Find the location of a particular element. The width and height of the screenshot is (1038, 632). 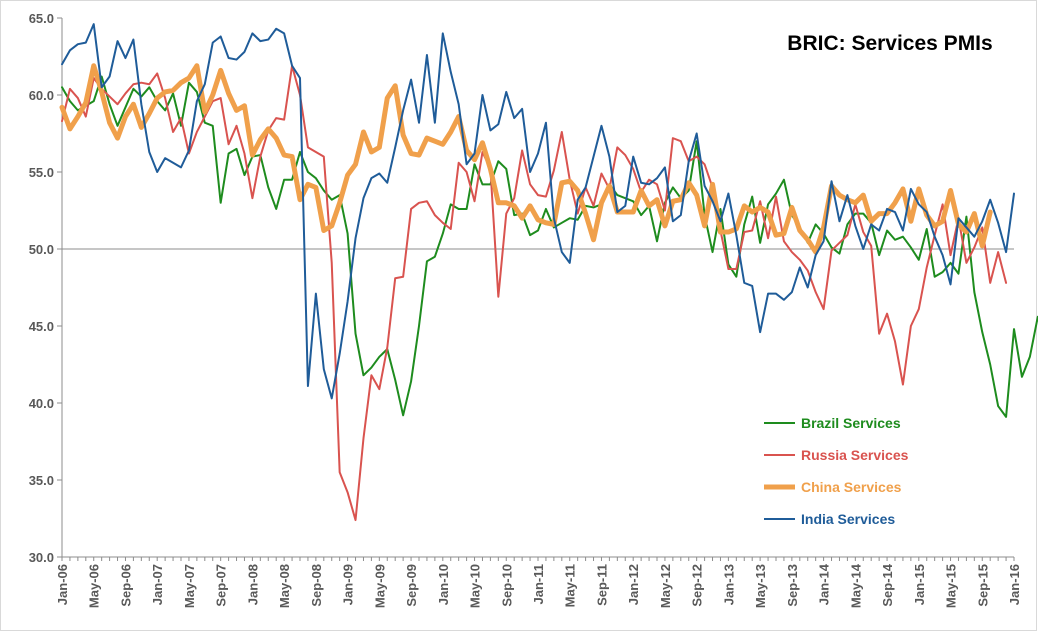

x-tick-label: Sep-11 is located at coordinates (601, 585).